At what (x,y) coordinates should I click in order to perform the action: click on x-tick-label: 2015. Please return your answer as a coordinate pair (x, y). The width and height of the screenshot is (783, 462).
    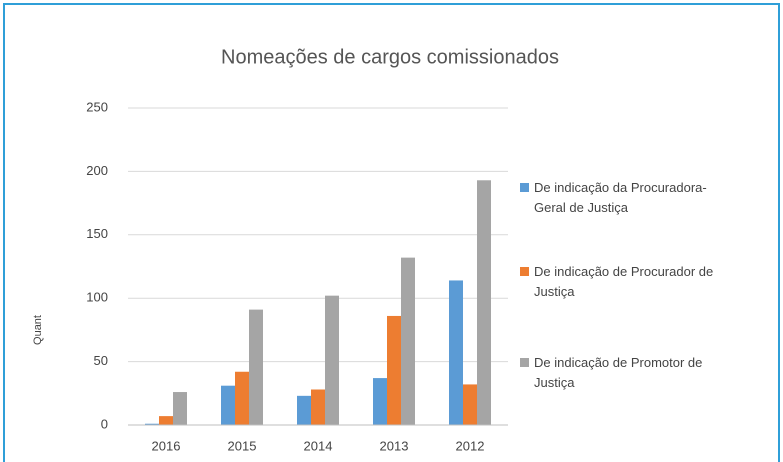
    Looking at the image, I should click on (242, 445).